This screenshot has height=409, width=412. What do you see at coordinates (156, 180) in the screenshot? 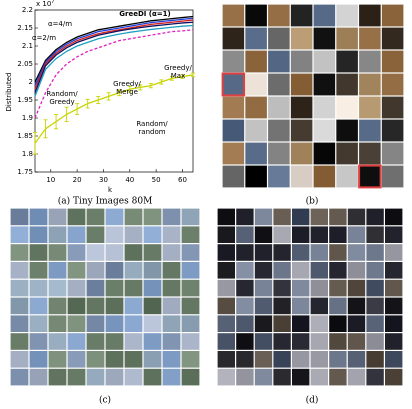
I see `x-tick-label: 50` at bounding box center [156, 180].